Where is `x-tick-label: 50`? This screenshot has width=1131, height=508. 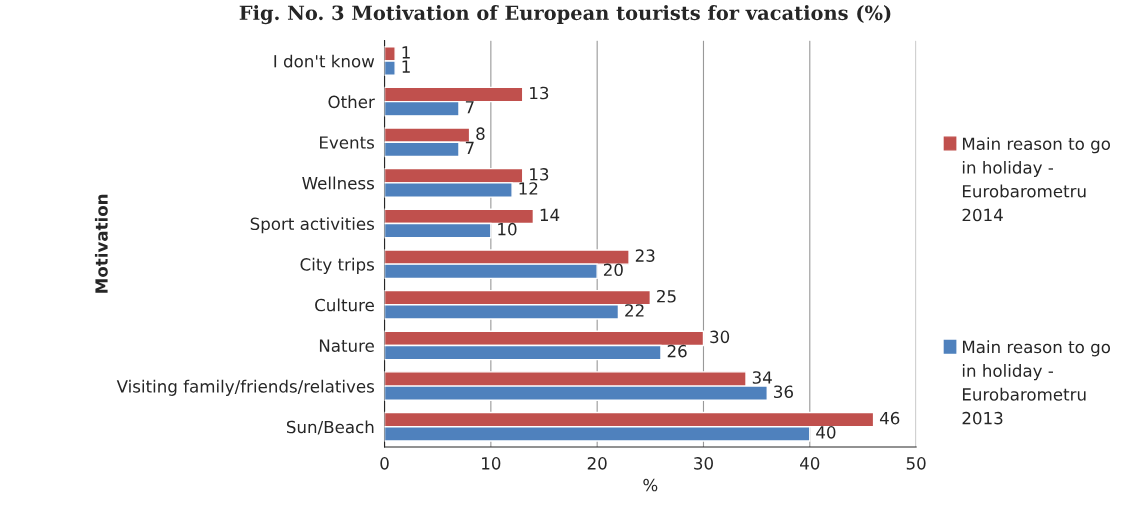
x-tick-label: 50 is located at coordinates (916, 463).